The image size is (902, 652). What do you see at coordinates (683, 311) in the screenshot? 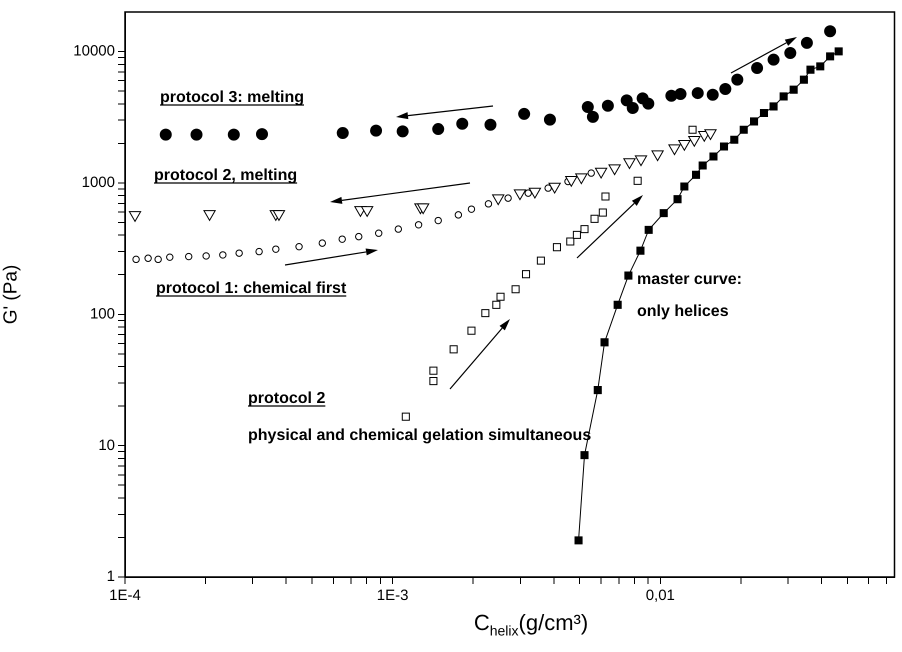
I see `annotation: only helices` at bounding box center [683, 311].